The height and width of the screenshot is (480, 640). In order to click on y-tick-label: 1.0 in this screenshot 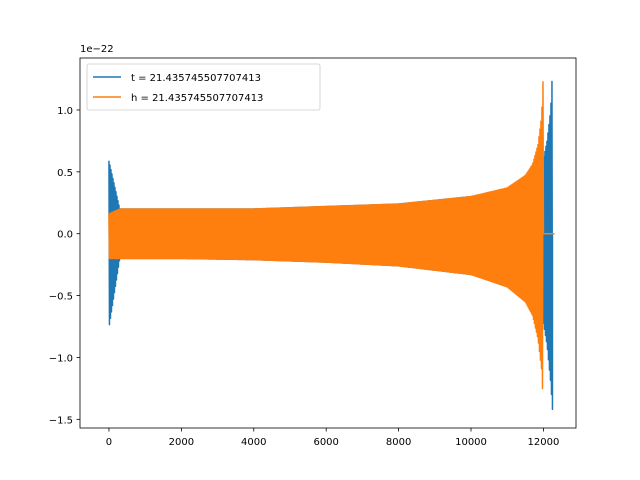, I will do `click(65, 111)`.